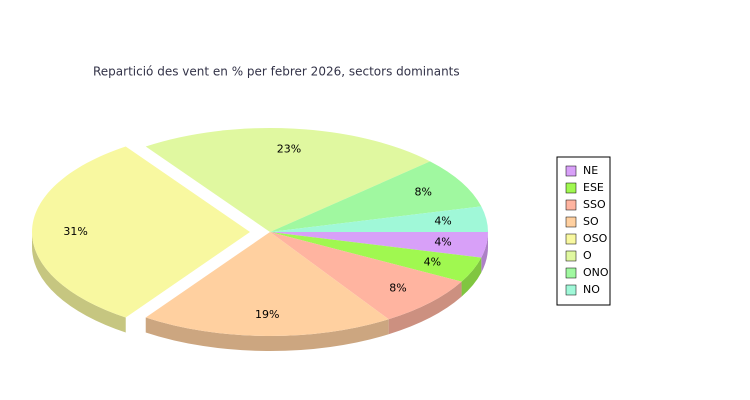 This screenshot has height=400, width=750. What do you see at coordinates (267, 314) in the screenshot?
I see `slice-label: 19%` at bounding box center [267, 314].